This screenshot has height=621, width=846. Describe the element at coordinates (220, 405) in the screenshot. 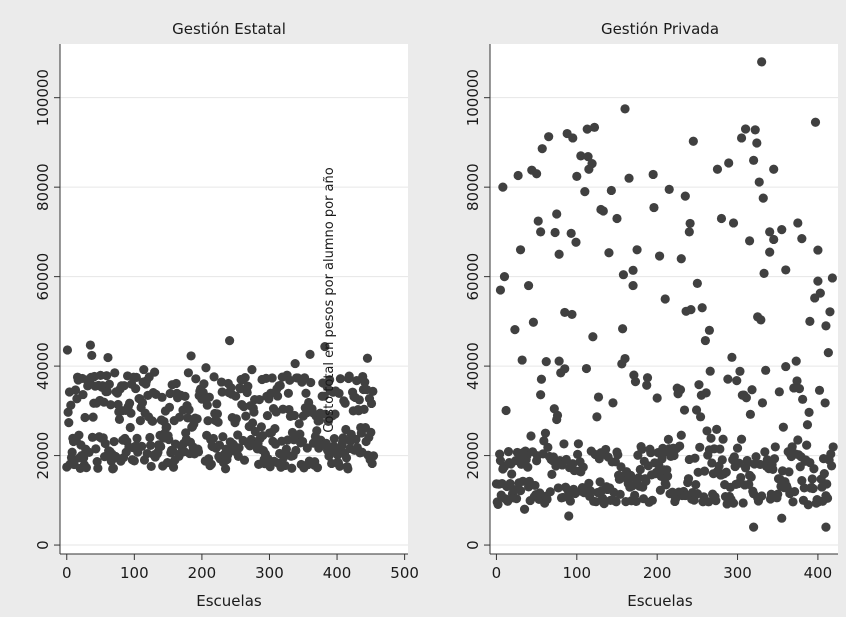

I see `panel-1-points` at that location.